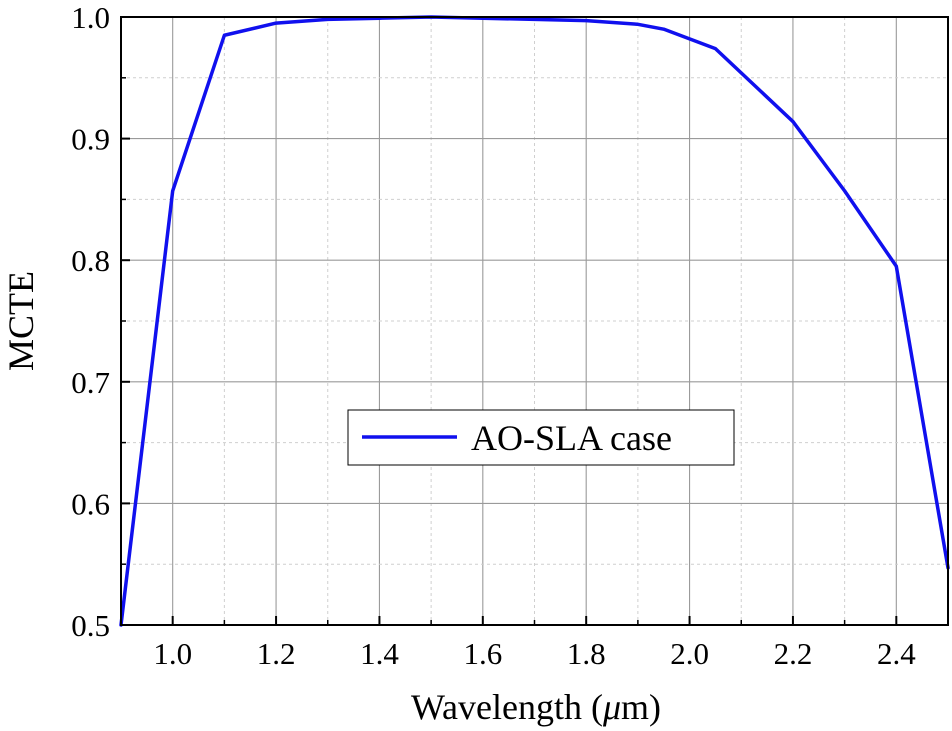  I want to click on y-tick-label: 0.5, so click(90, 625).